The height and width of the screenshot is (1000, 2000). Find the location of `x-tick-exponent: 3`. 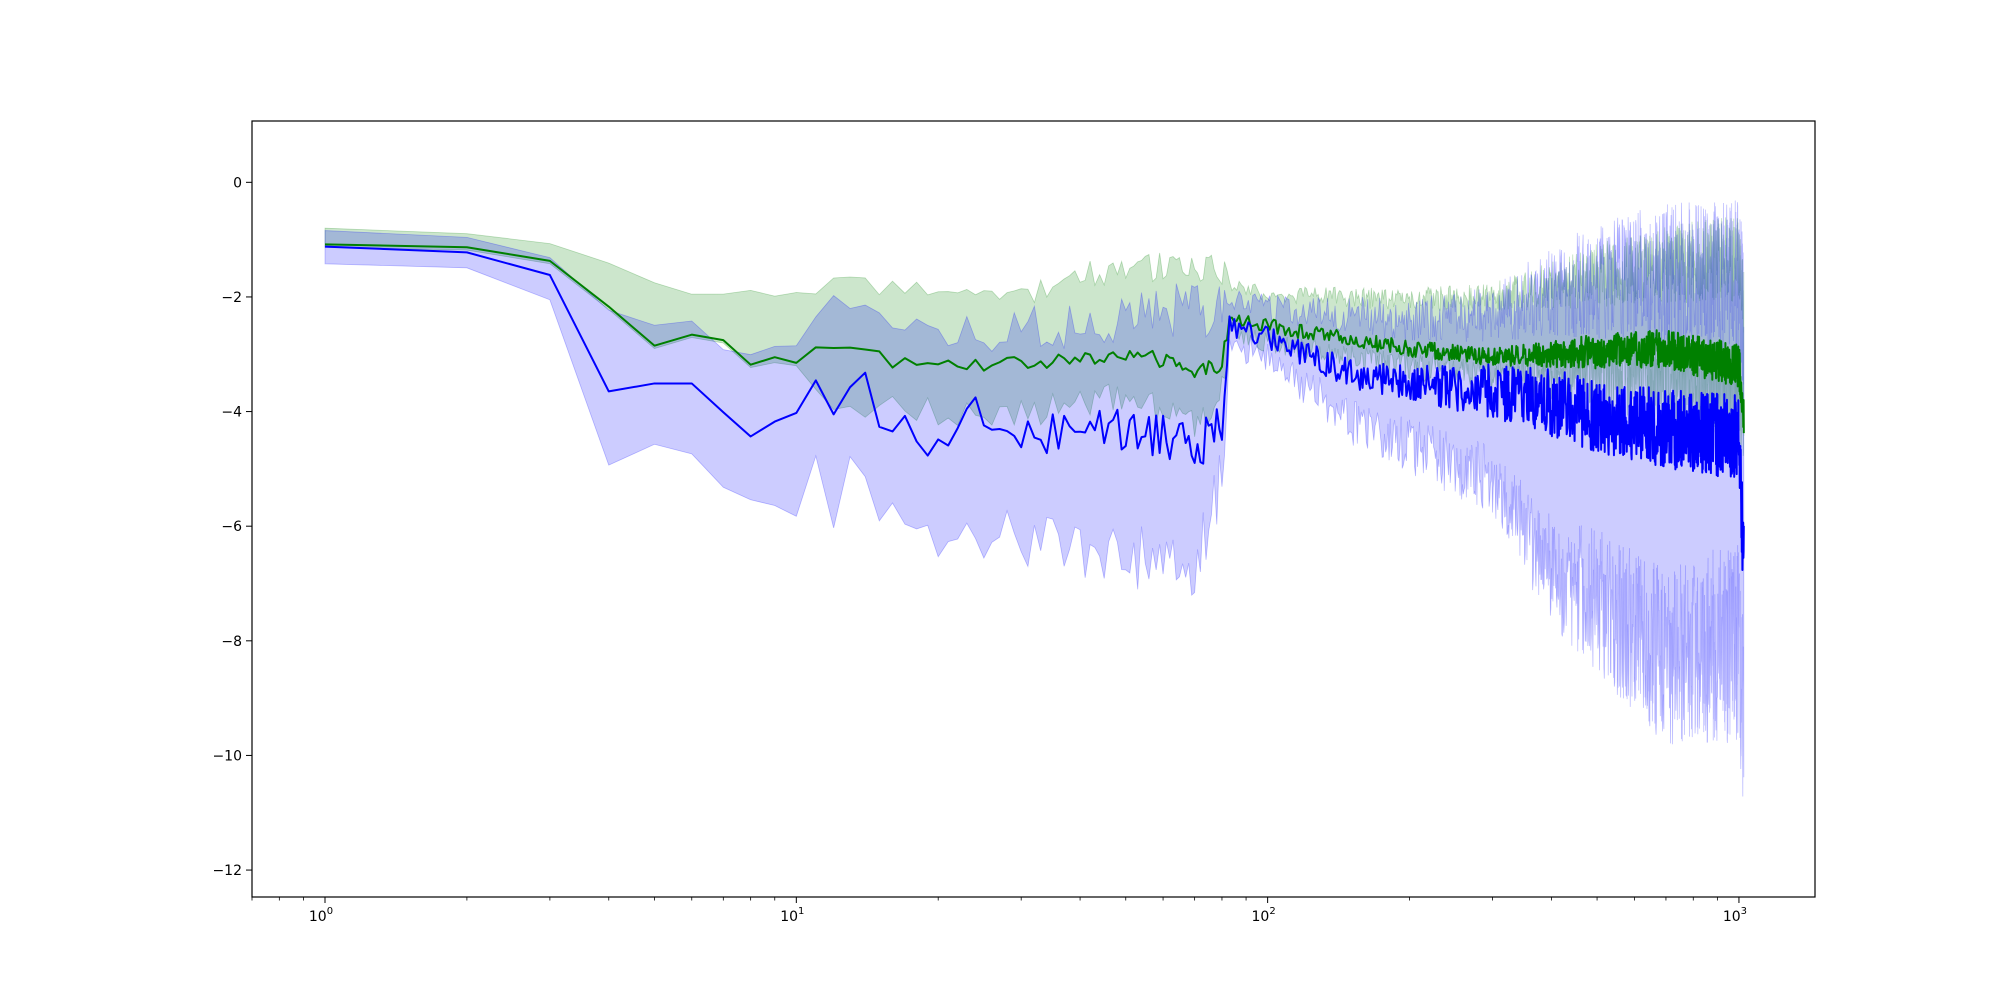

x-tick-exponent: 3 is located at coordinates (1744, 911).